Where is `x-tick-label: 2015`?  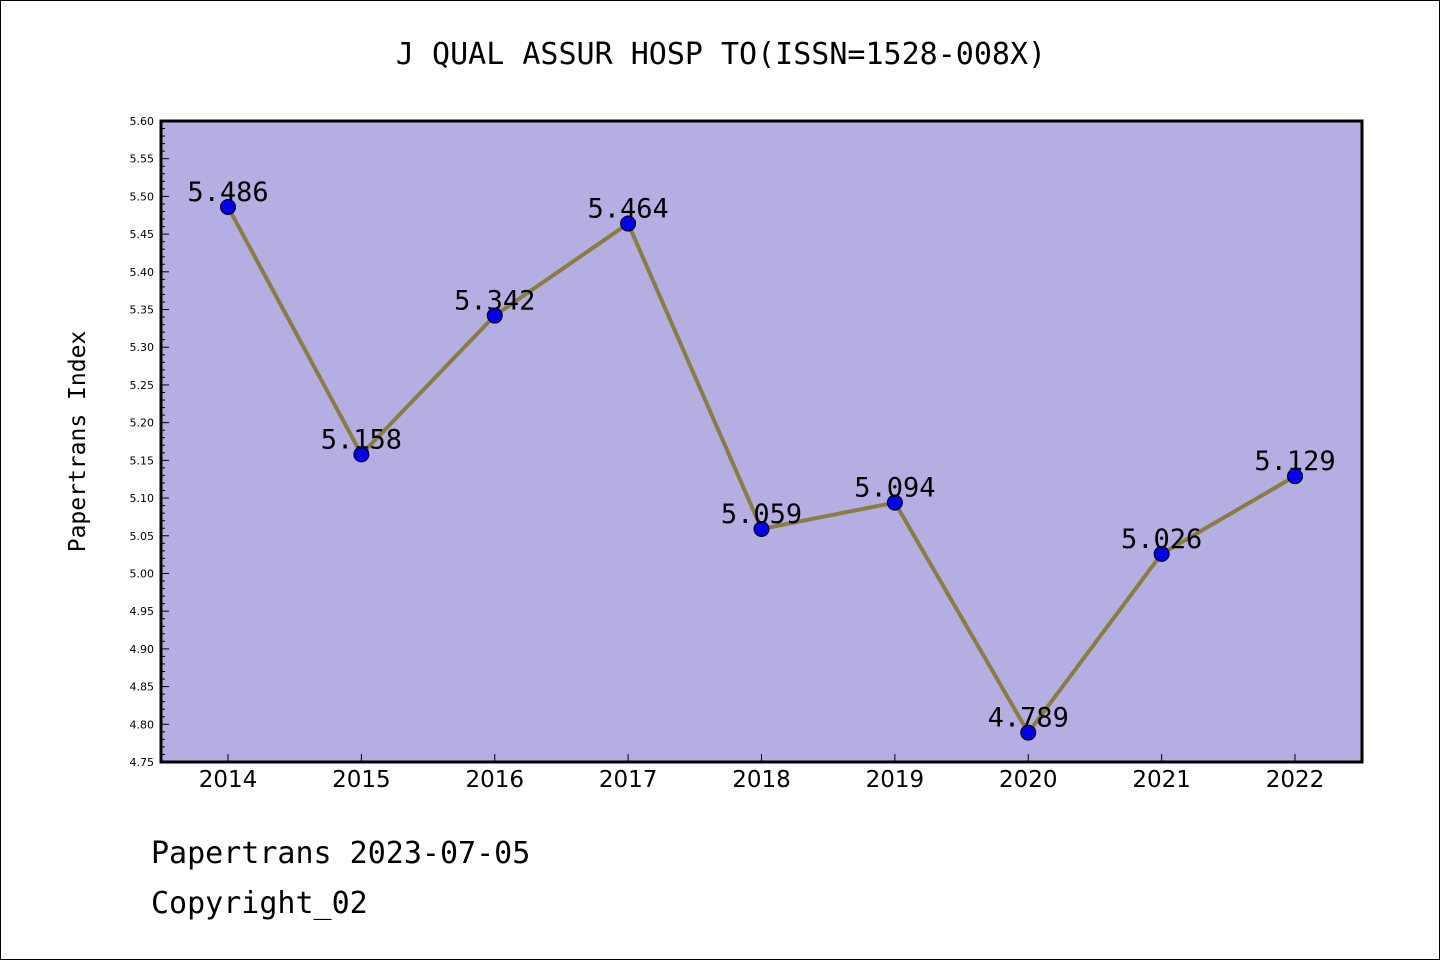 x-tick-label: 2015 is located at coordinates (361, 780).